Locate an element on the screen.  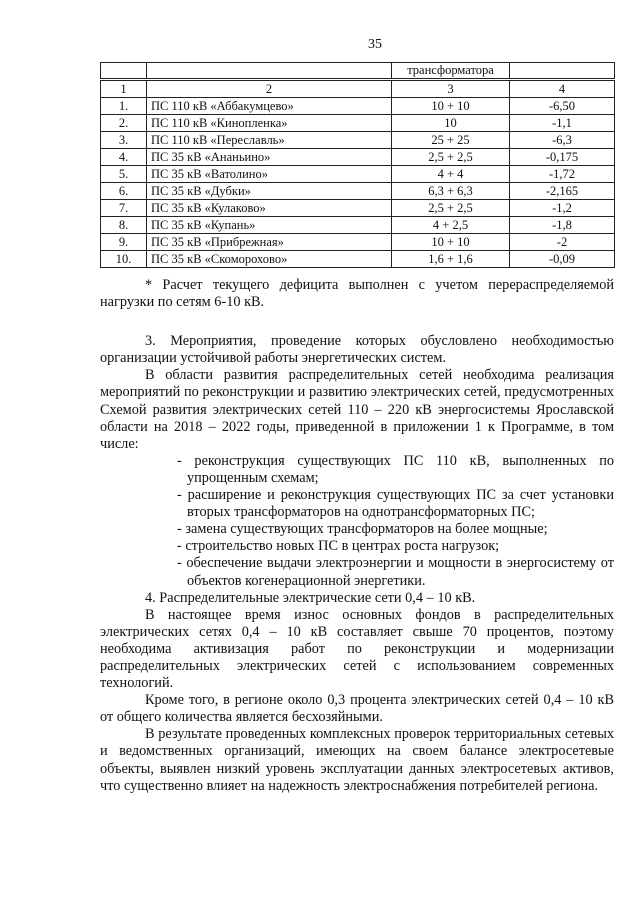
transformer-cell: 4 + 2,5 is located at coordinates (450, 225).